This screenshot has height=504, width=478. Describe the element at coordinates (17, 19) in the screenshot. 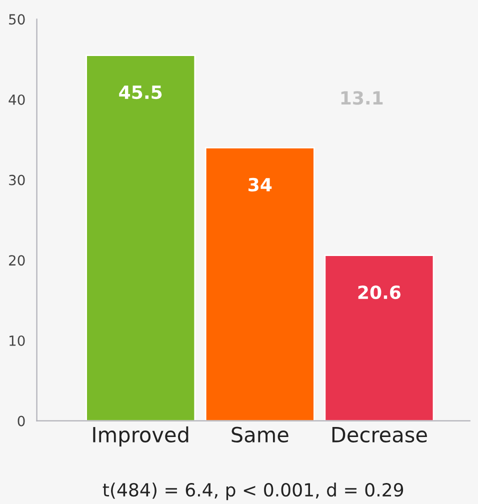

I see `y-tick-label: 50` at that location.